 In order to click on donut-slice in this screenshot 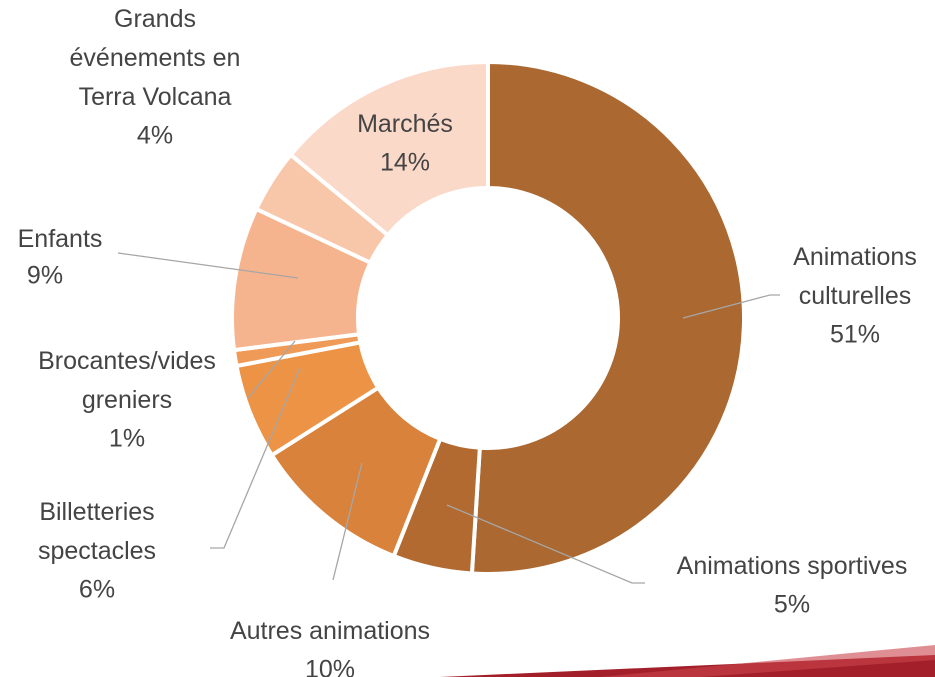, I will do `click(388, 148)`.